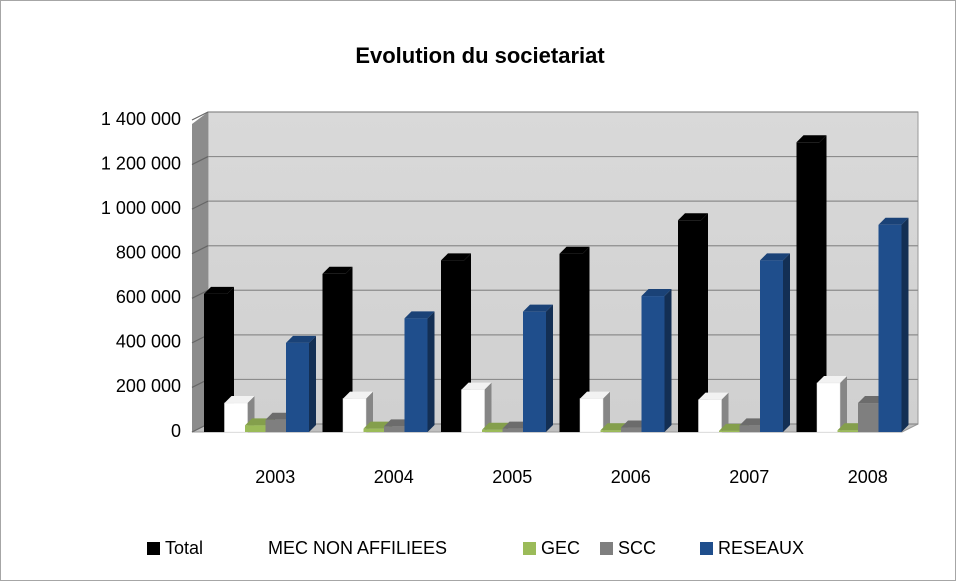  I want to click on legend-label: GEC, so click(560, 548).